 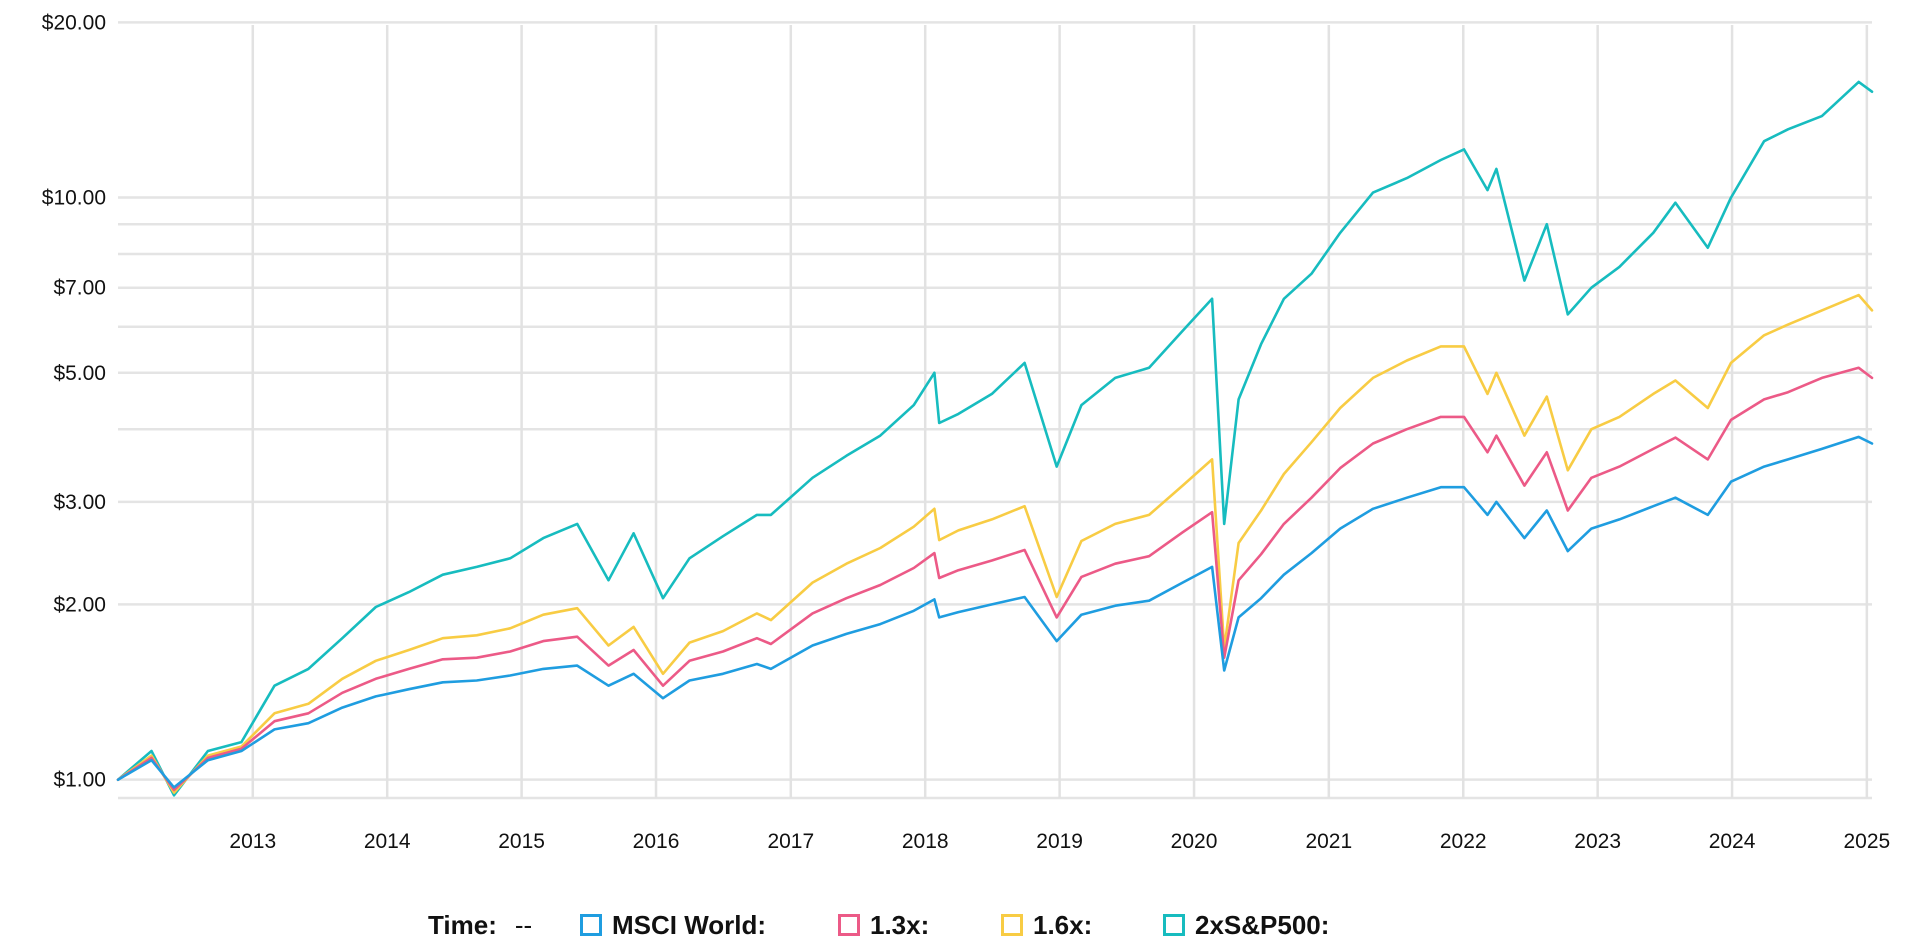 I want to click on legend-label-2x-sp500: 2xS&P500:, so click(x=1262, y=924).